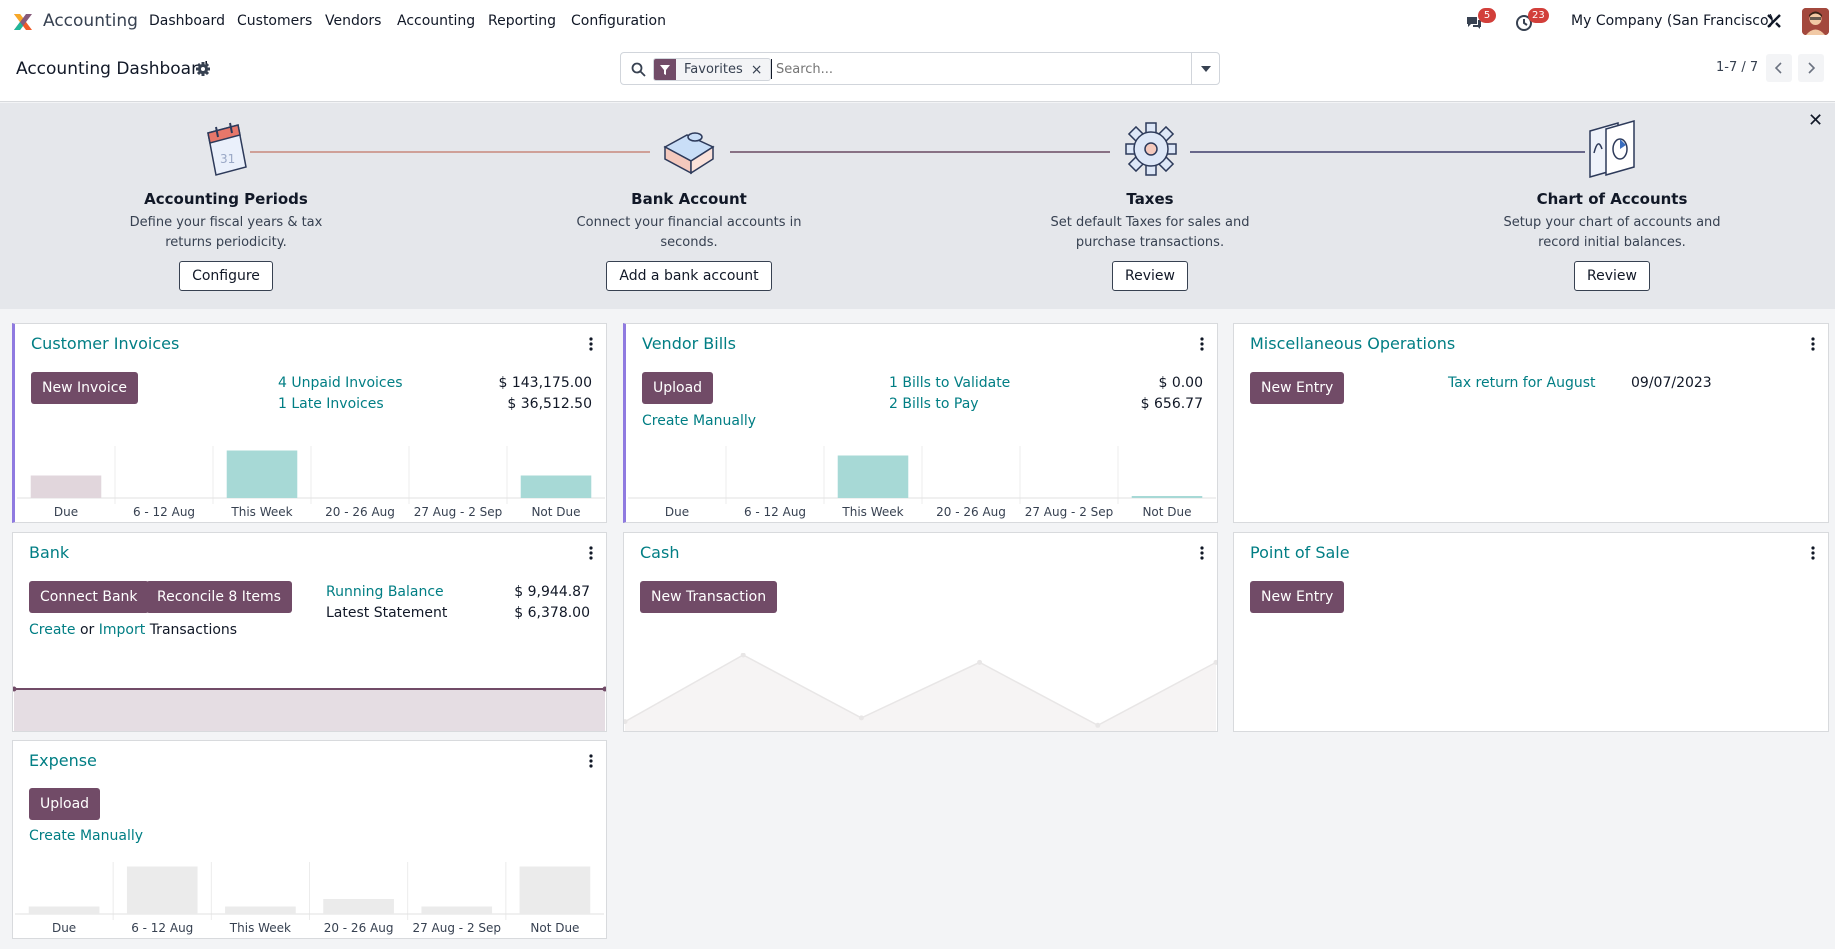 The image size is (1835, 949). Describe the element at coordinates (85, 388) in the screenshot. I see `new-invoice-button: New Invoice` at that location.